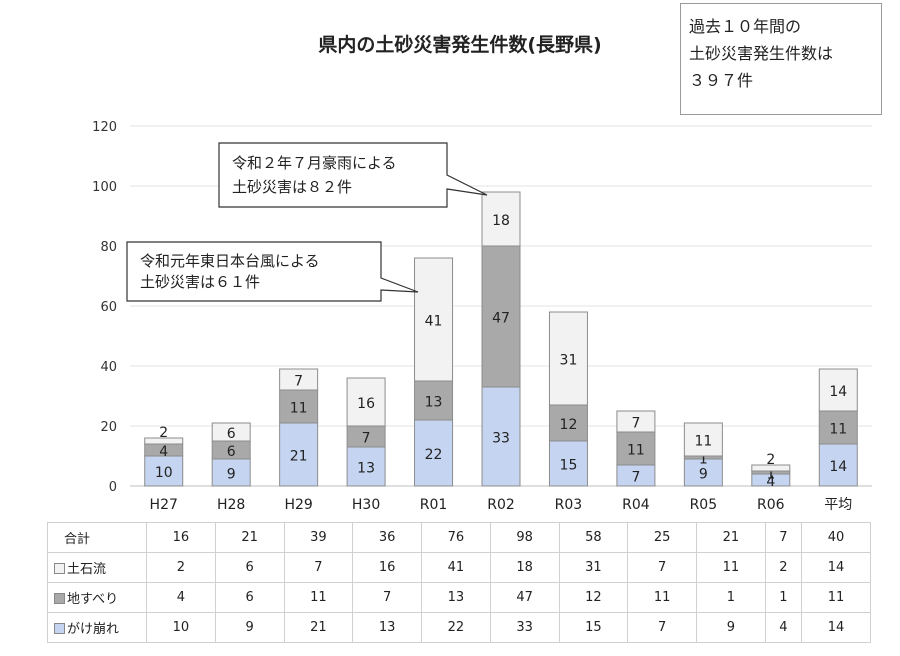 This screenshot has width=900, height=656. Describe the element at coordinates (662, 537) in the screenshot. I see `table-cell: 25` at that location.